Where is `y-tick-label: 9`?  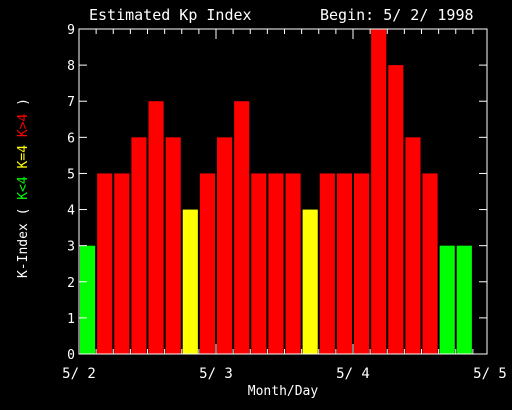
y-tick-label: 9 is located at coordinates (71, 30).